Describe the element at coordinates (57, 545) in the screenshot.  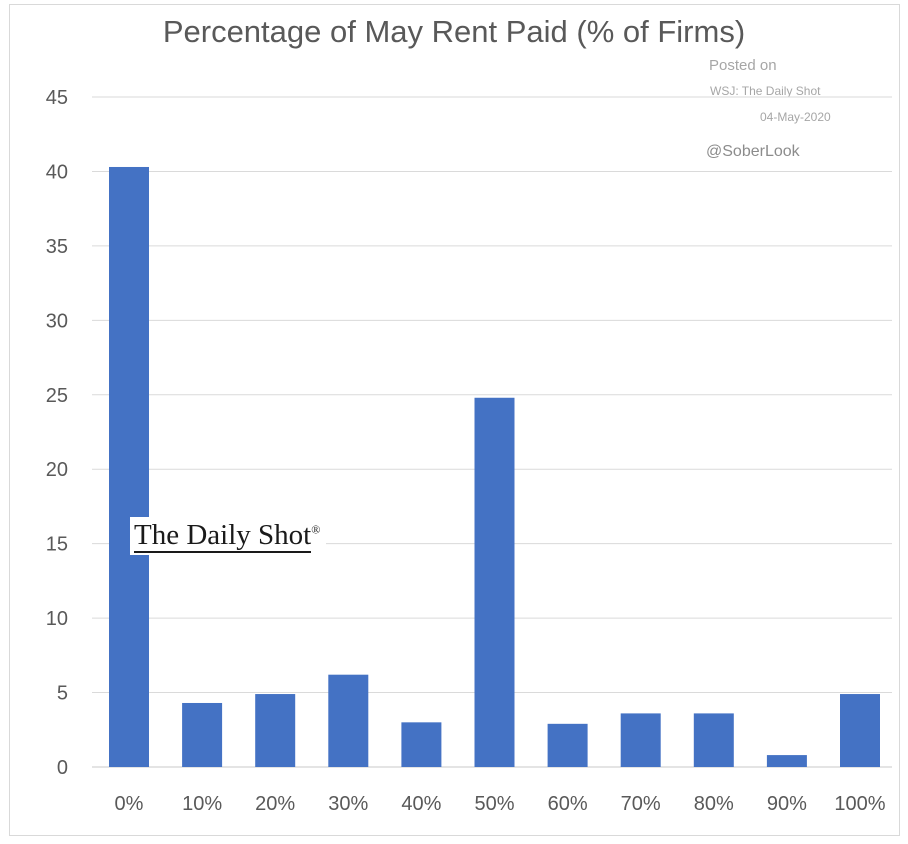
I see `y-tick-label: 15` at that location.